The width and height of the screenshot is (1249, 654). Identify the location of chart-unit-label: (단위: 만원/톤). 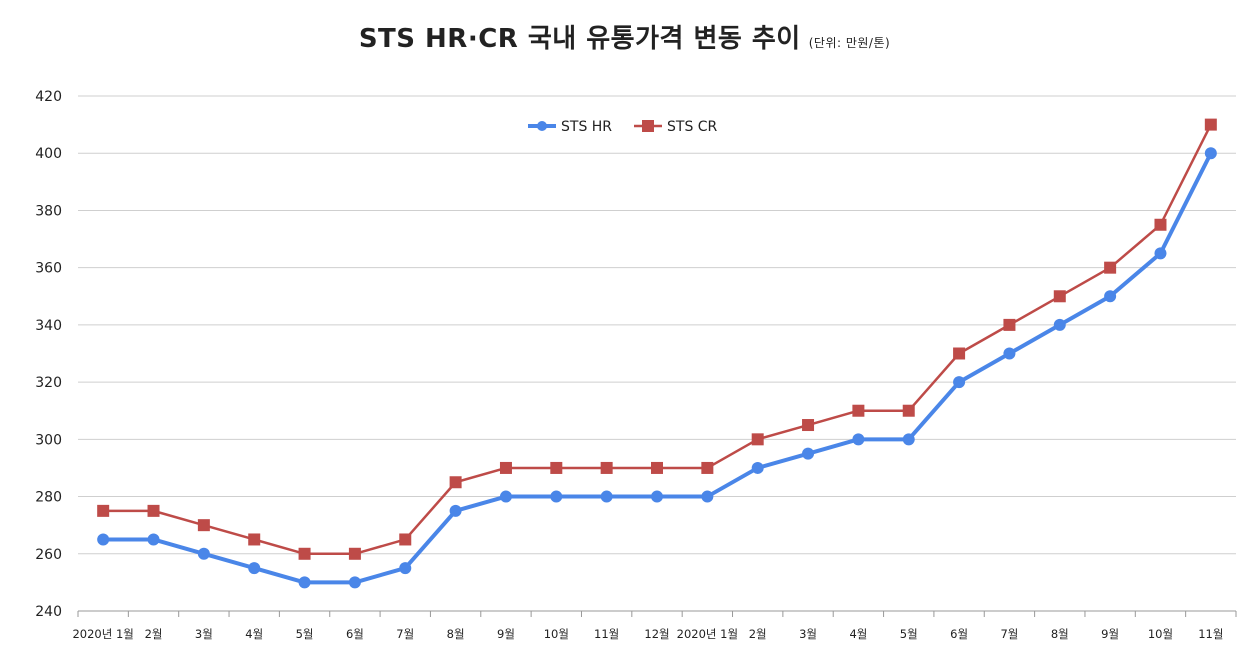
(849, 43).